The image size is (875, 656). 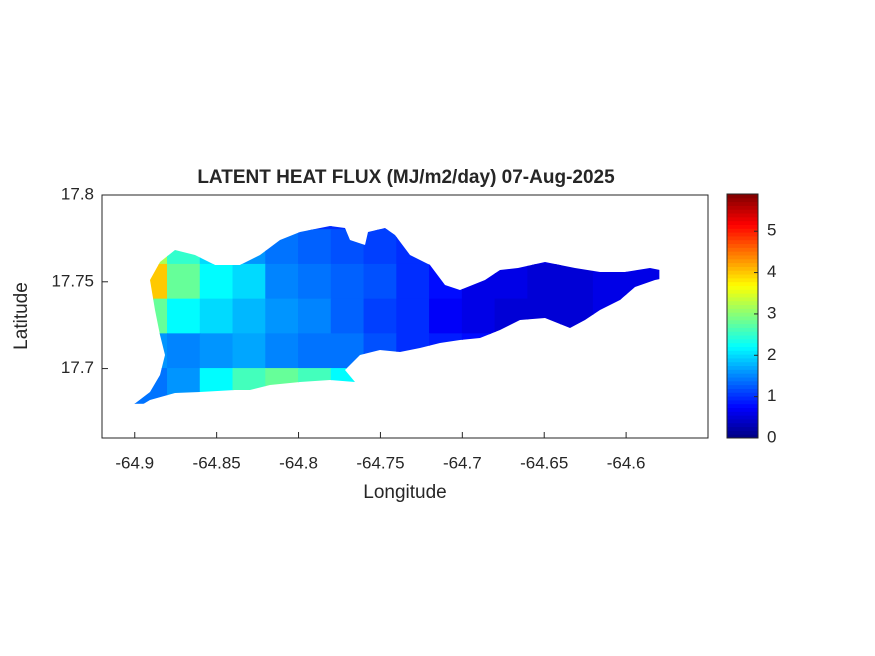 What do you see at coordinates (771, 271) in the screenshot?
I see `colorbar-tick-label: 4` at bounding box center [771, 271].